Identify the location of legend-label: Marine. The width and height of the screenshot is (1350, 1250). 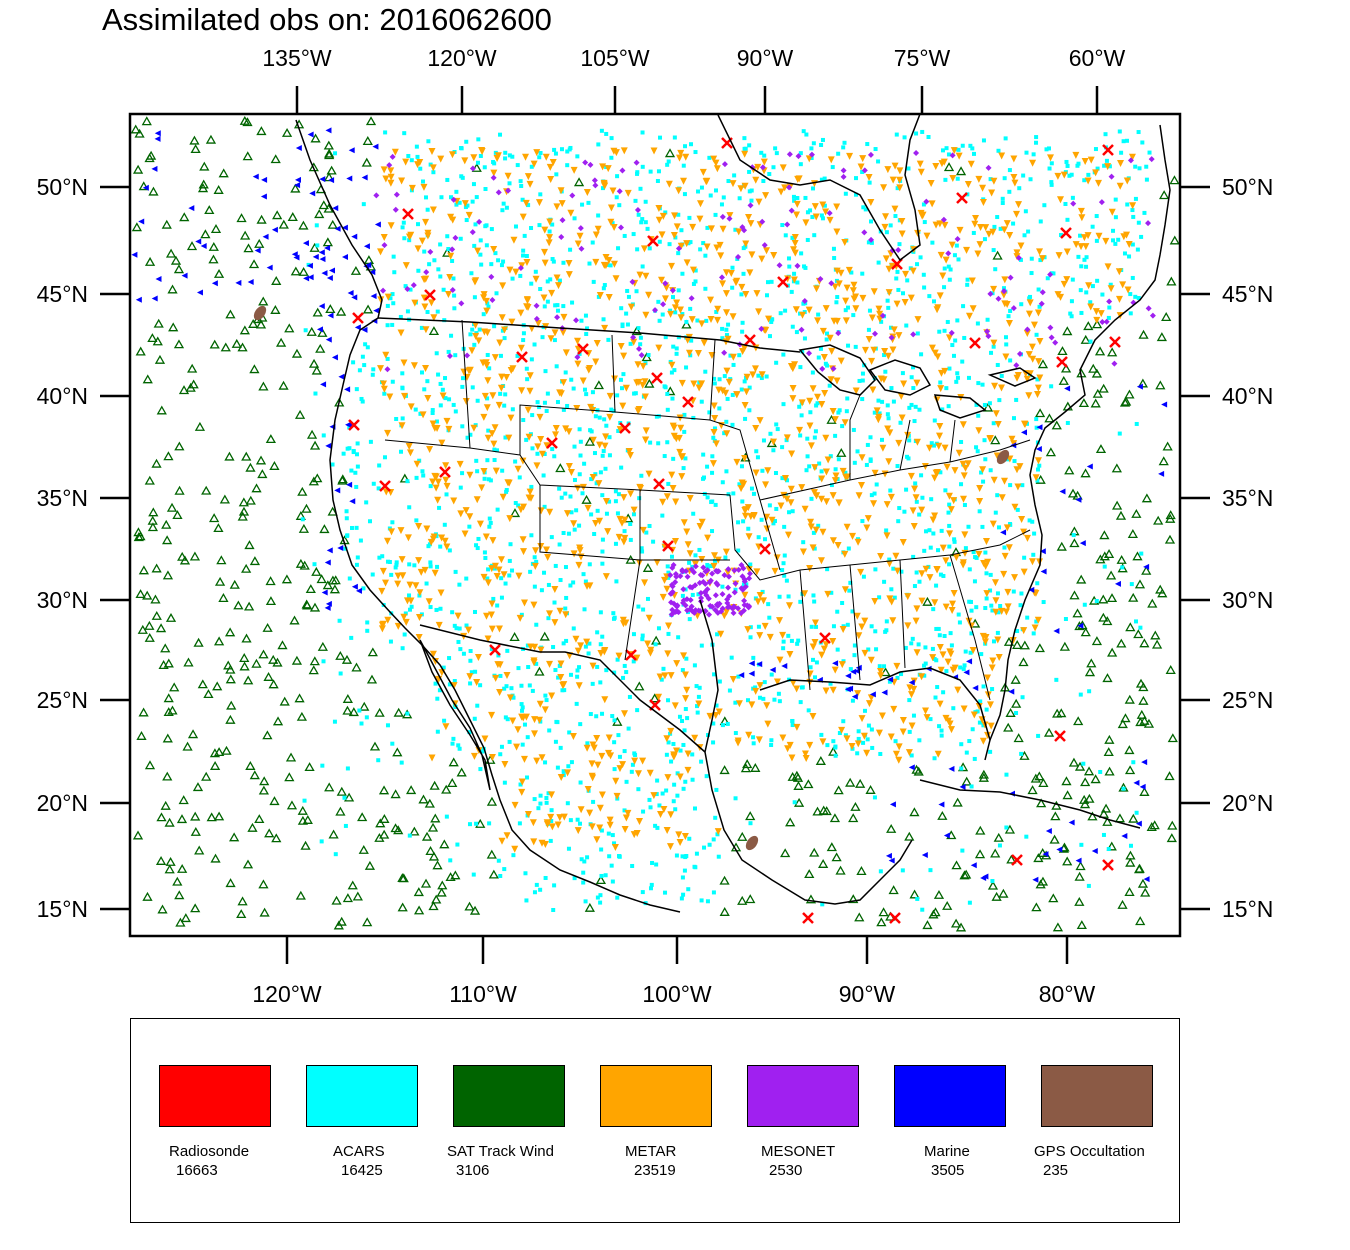
(947, 1151).